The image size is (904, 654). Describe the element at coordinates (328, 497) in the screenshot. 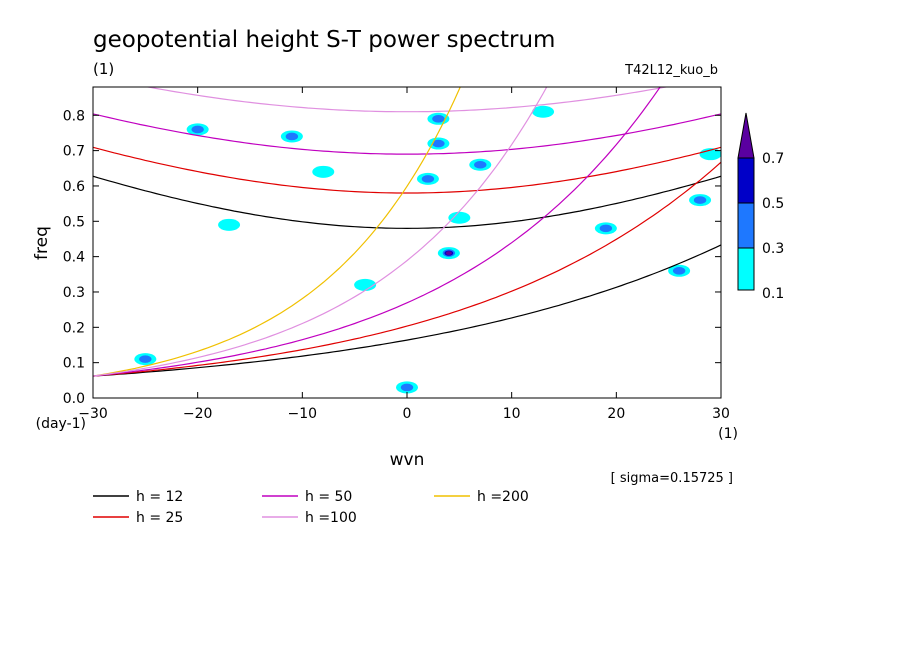

I see `legend-label: h = 50` at that location.